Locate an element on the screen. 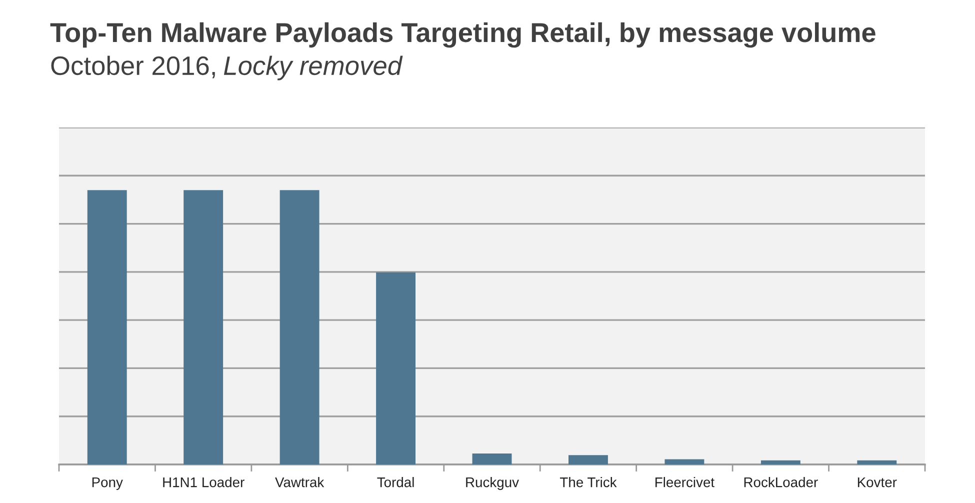  x-tick-label: H1N1 Loader is located at coordinates (203, 482).